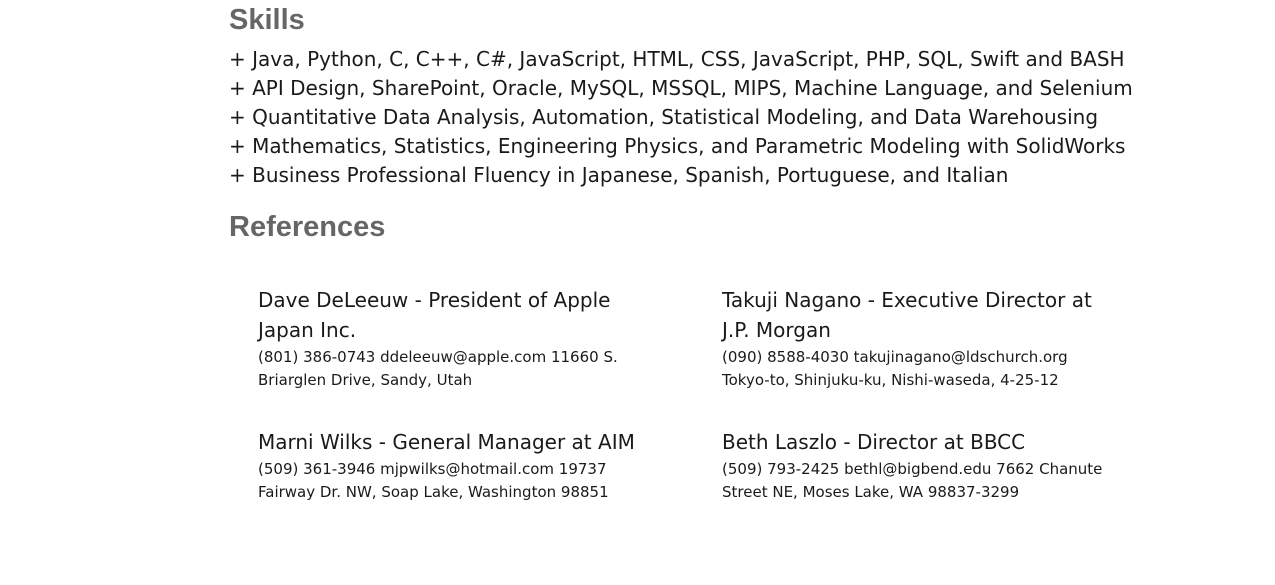 The height and width of the screenshot is (585, 1275). What do you see at coordinates (267, 20) in the screenshot?
I see `skills-heading: Skills` at bounding box center [267, 20].